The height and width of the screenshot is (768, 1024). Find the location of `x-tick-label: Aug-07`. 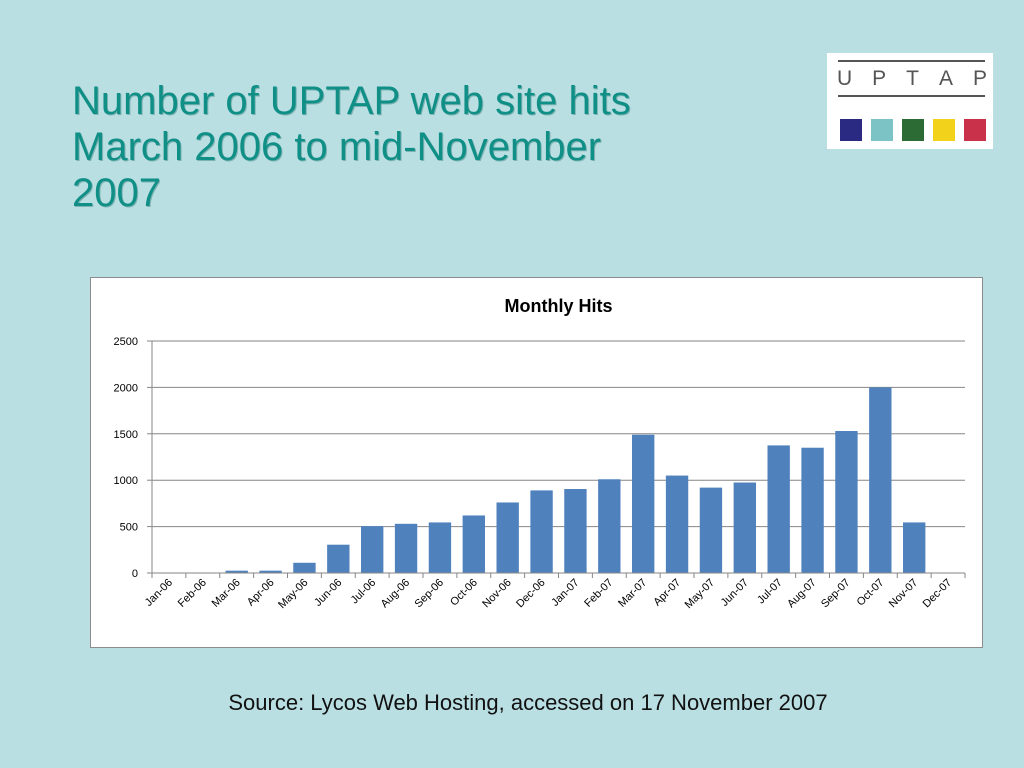

x-tick-label: Aug-07 is located at coordinates (802, 594).